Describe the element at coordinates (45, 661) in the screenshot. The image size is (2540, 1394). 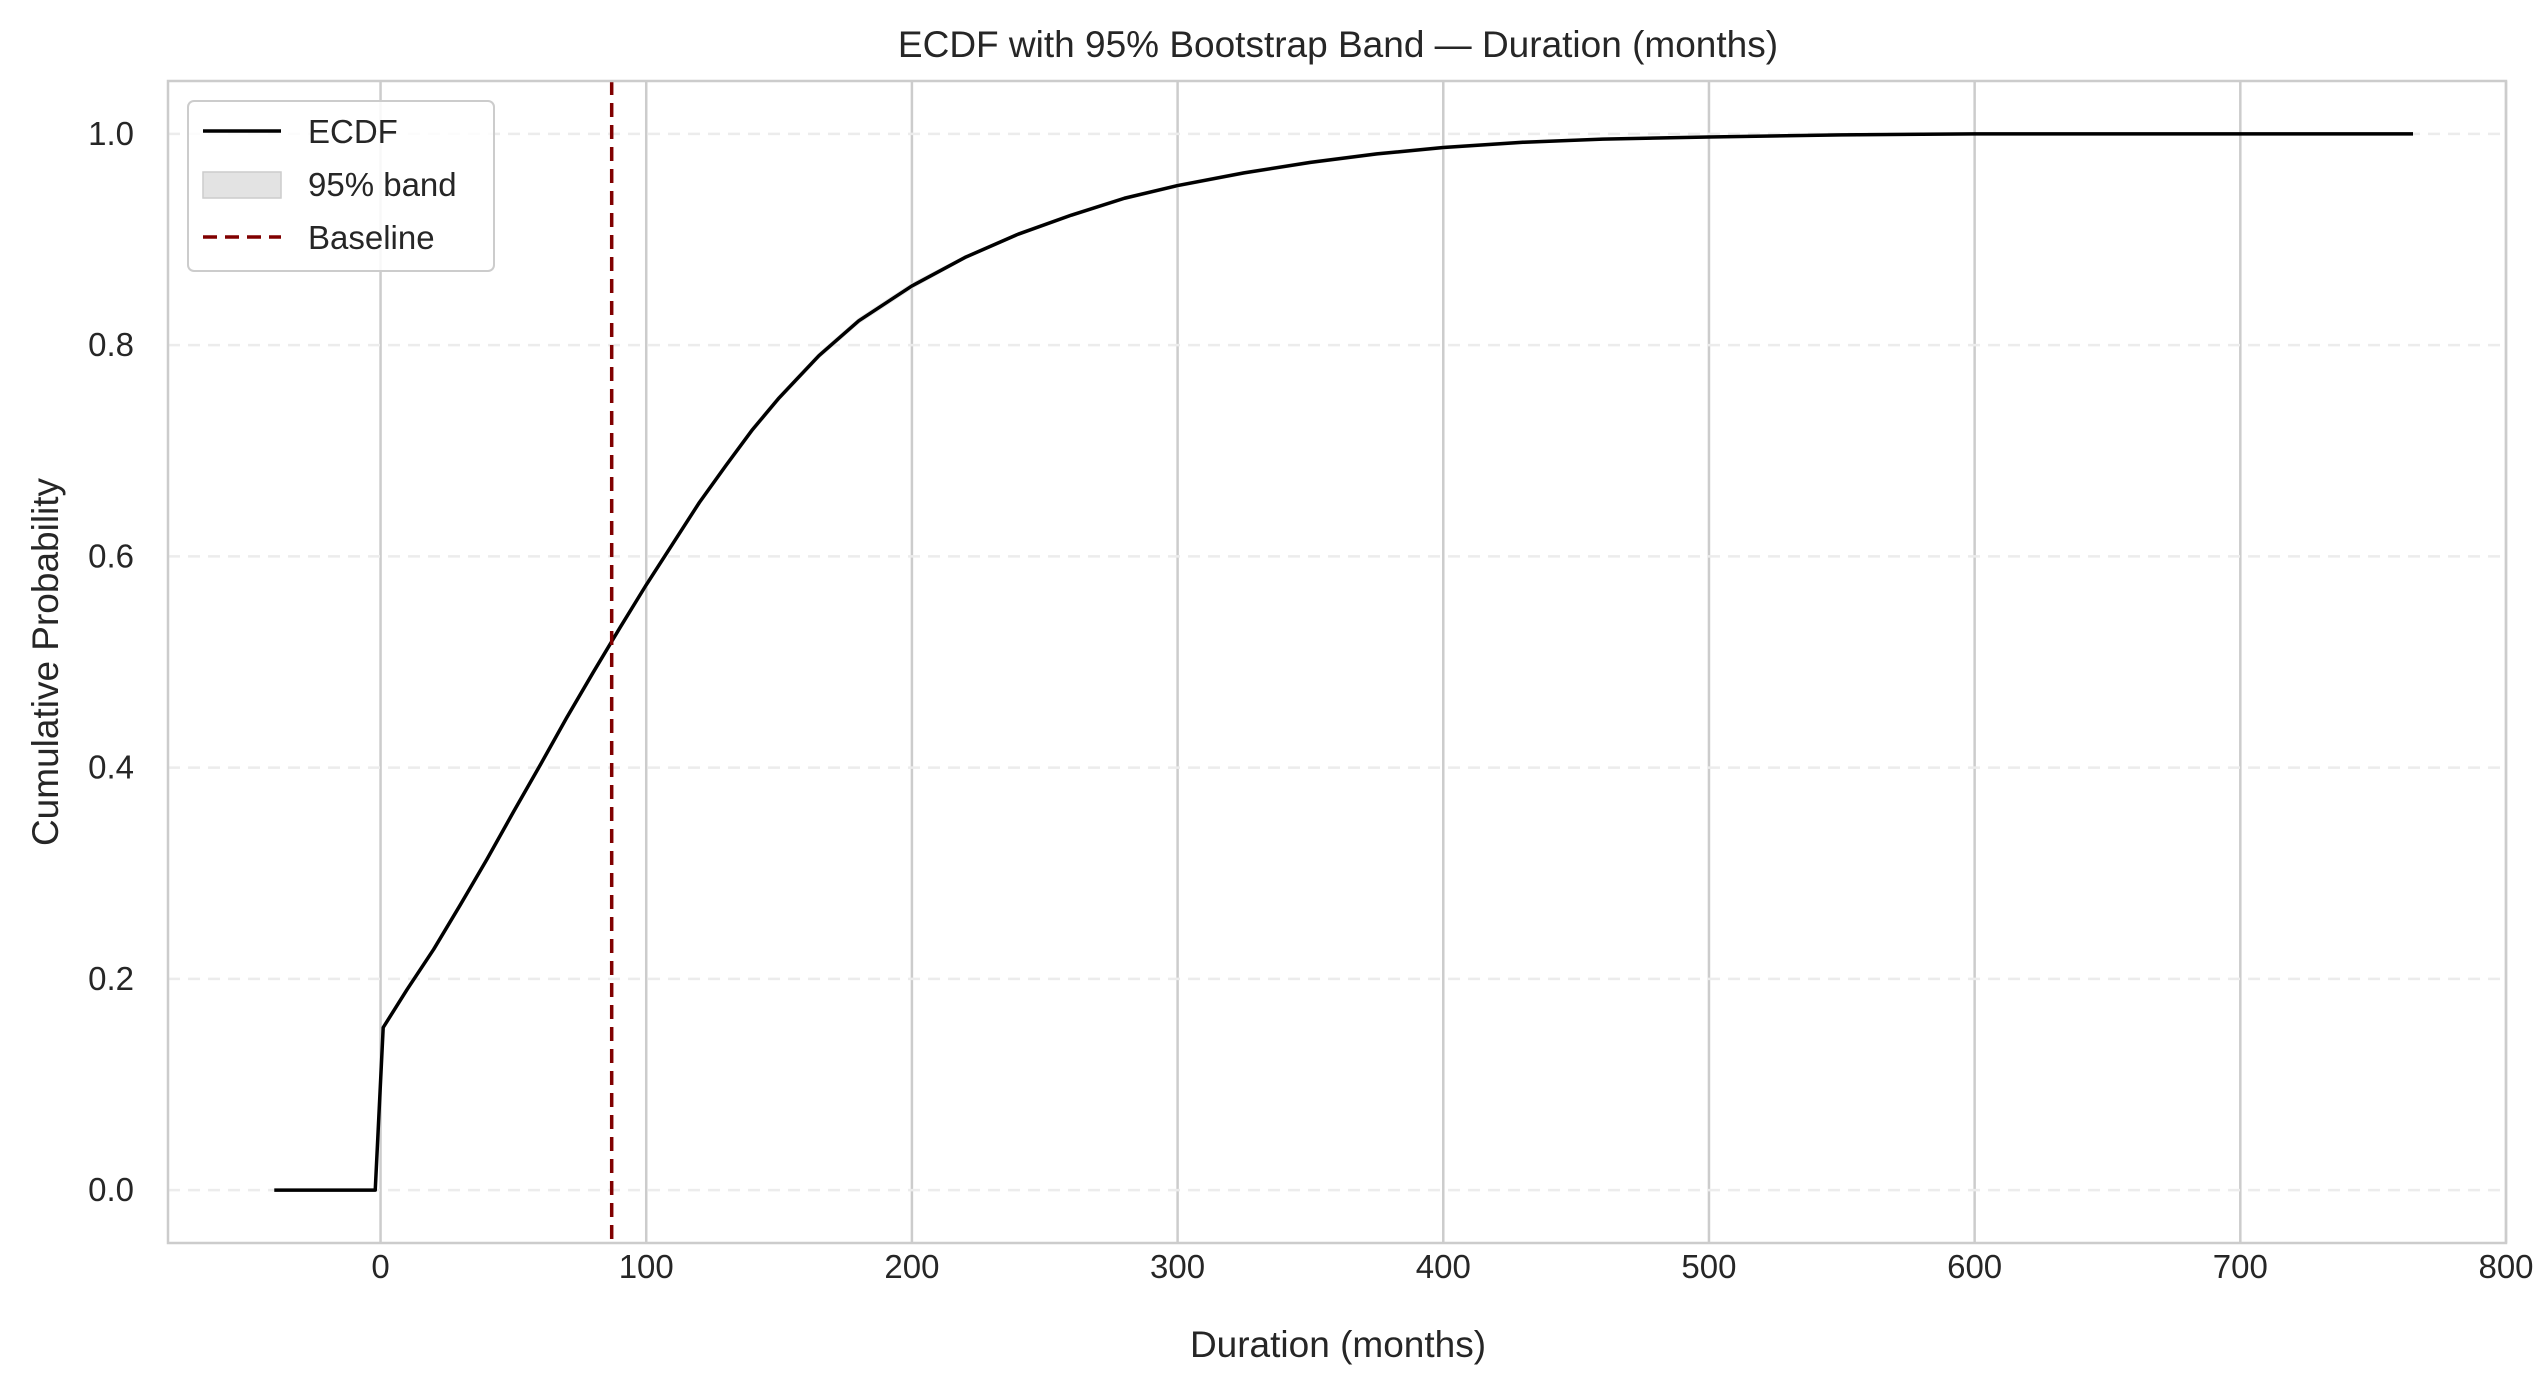
I see `y-axis-label: Cumulative Probability` at that location.